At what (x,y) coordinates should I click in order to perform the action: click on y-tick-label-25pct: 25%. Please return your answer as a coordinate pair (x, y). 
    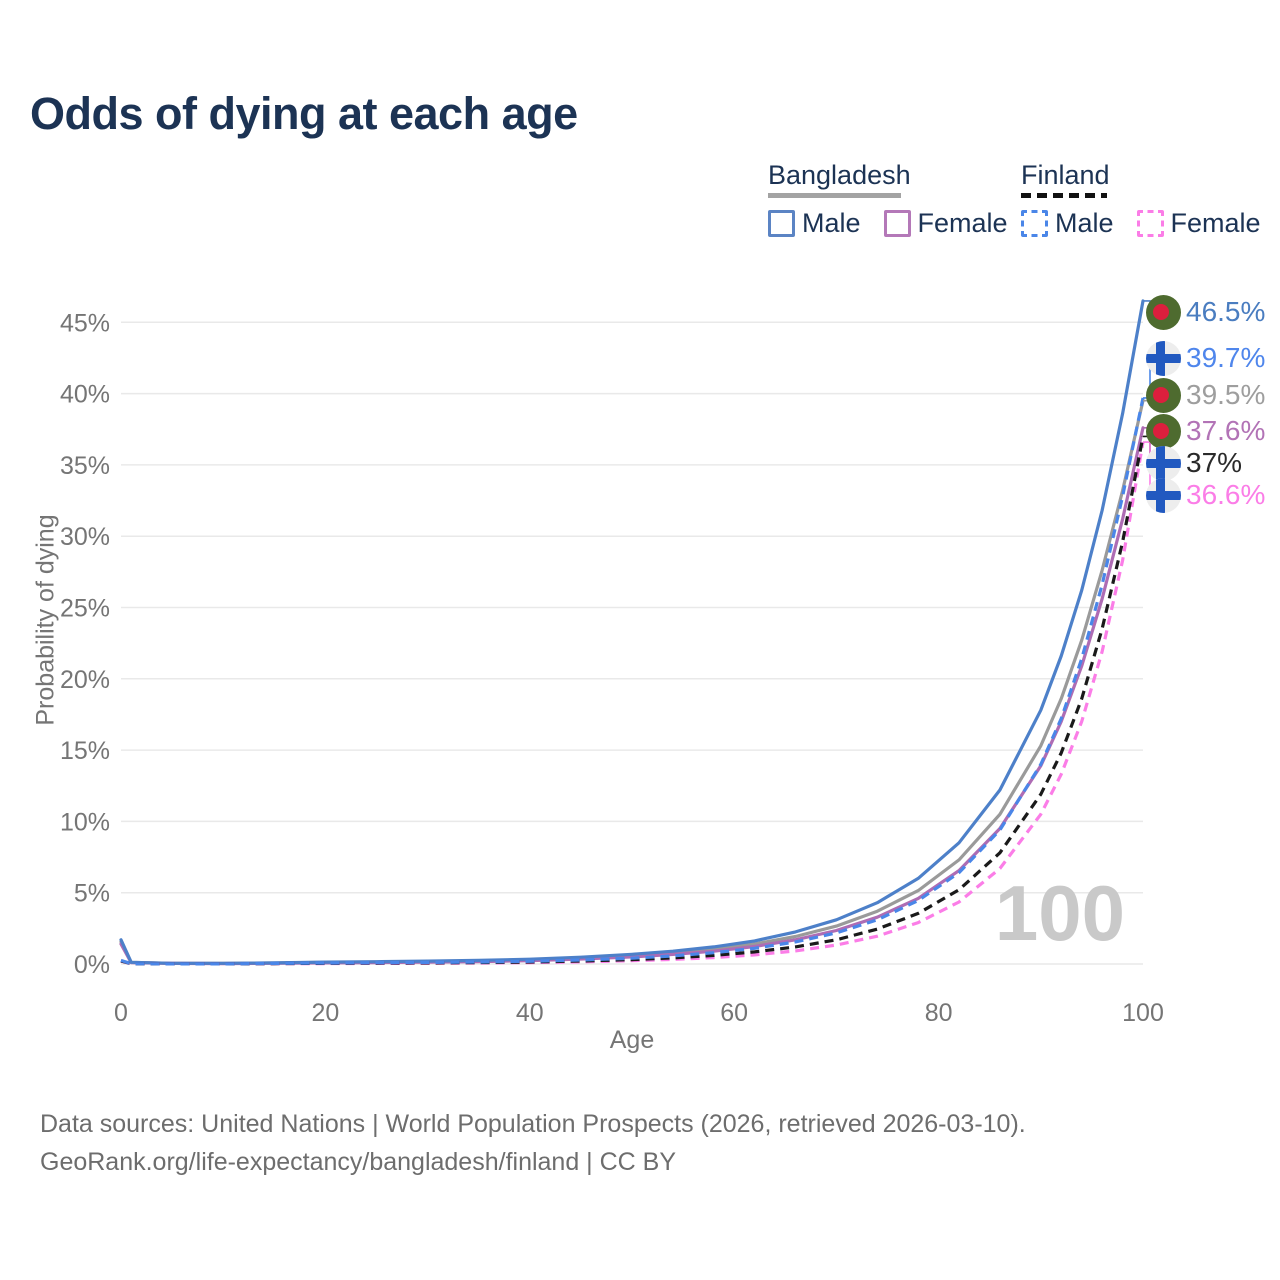
    Looking at the image, I should click on (85, 609).